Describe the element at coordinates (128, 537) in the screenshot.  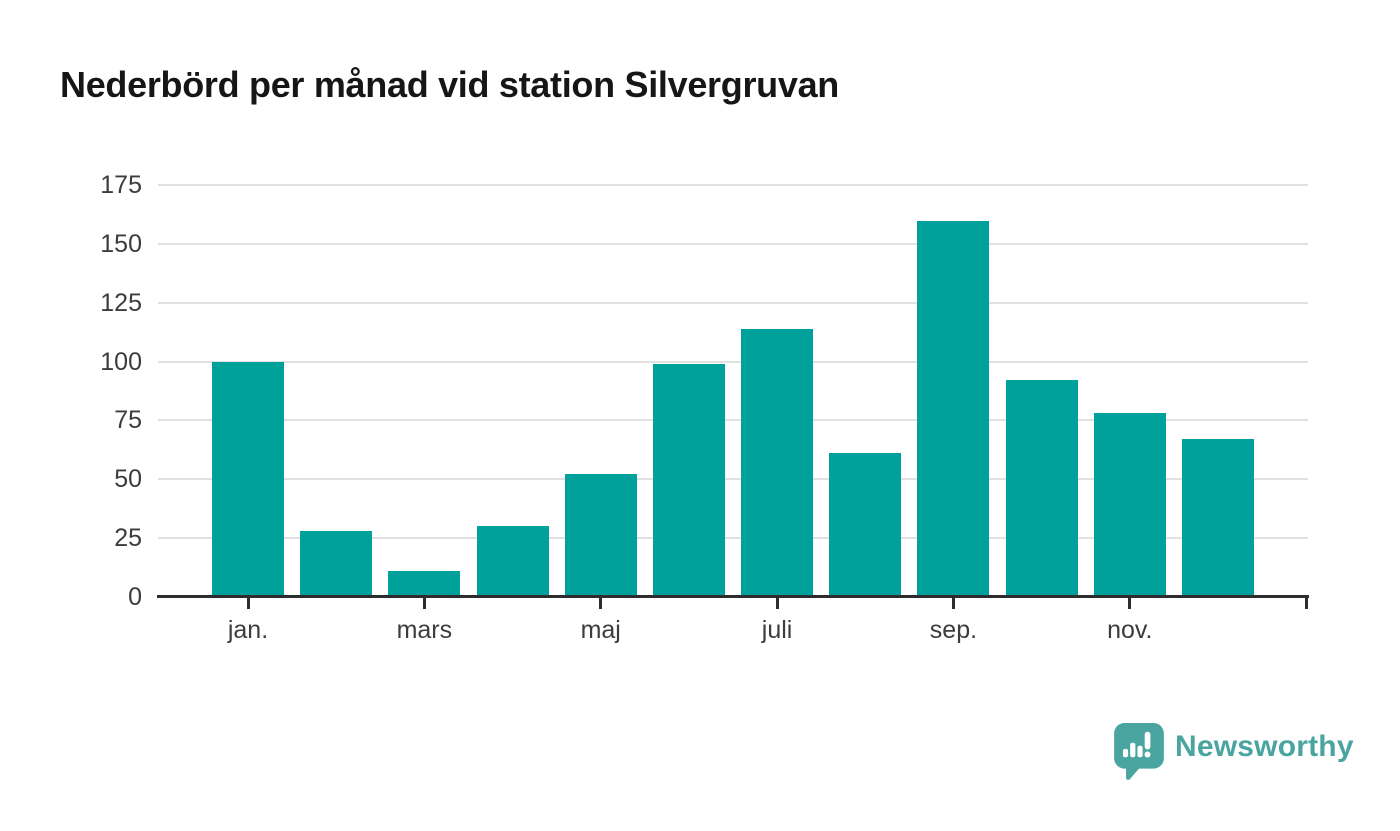
I see `y-tick-label: 25` at that location.